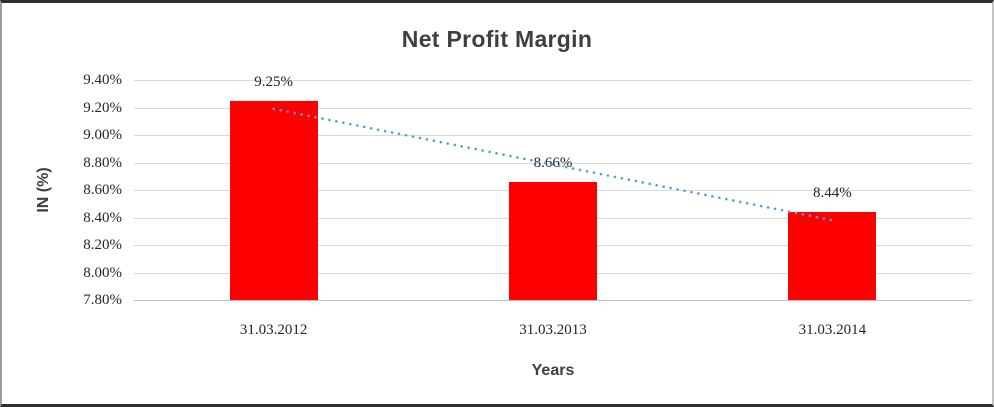 The width and height of the screenshot is (994, 407). Describe the element at coordinates (102, 217) in the screenshot. I see `y-axis-tick-label: 8.40%` at that location.